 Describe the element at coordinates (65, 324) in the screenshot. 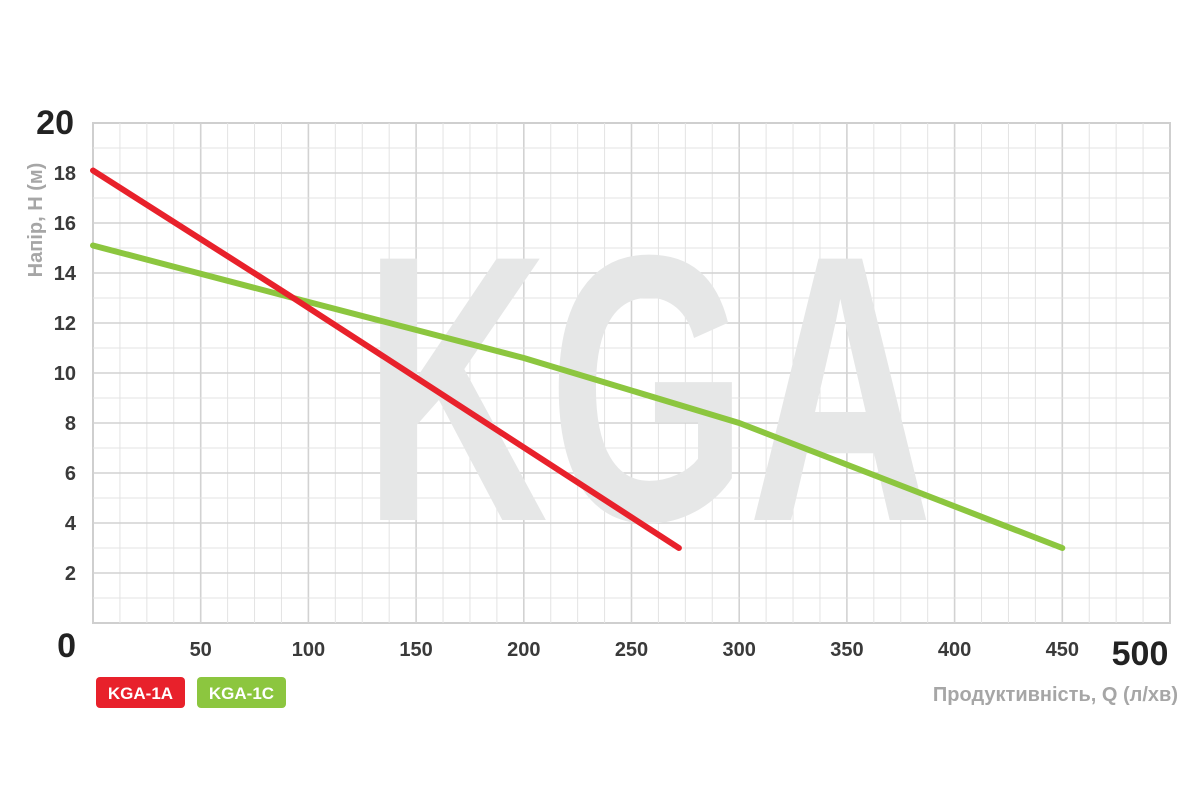

I see `y-tick-label: 12` at that location.